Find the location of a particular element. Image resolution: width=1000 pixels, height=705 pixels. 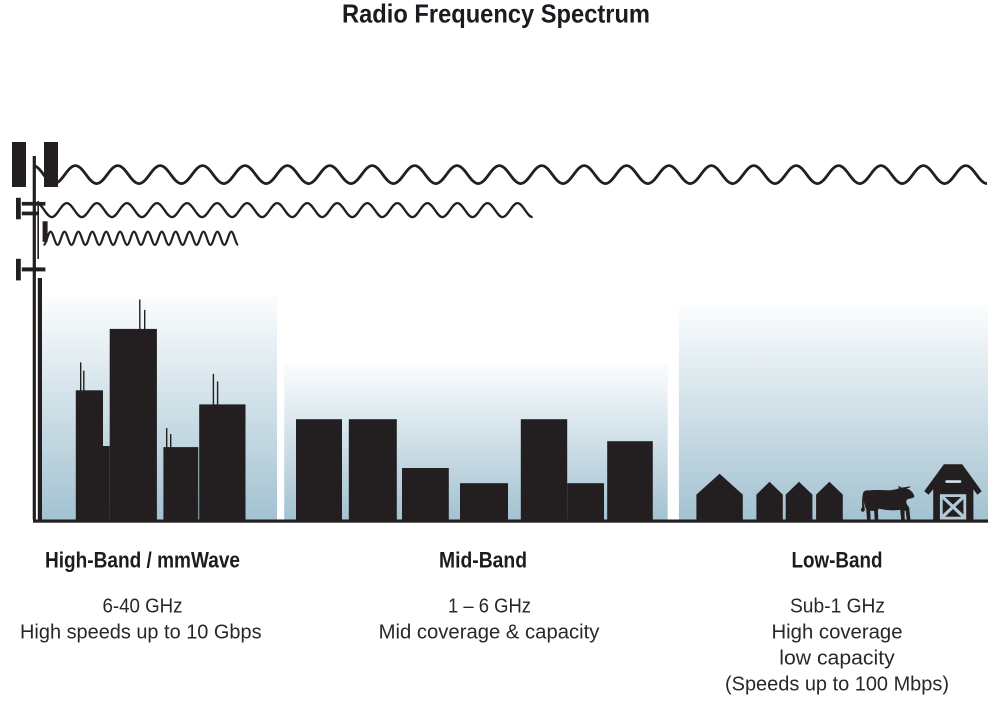

svg-text: Mid coverage & capacity is located at coordinates (490, 632).